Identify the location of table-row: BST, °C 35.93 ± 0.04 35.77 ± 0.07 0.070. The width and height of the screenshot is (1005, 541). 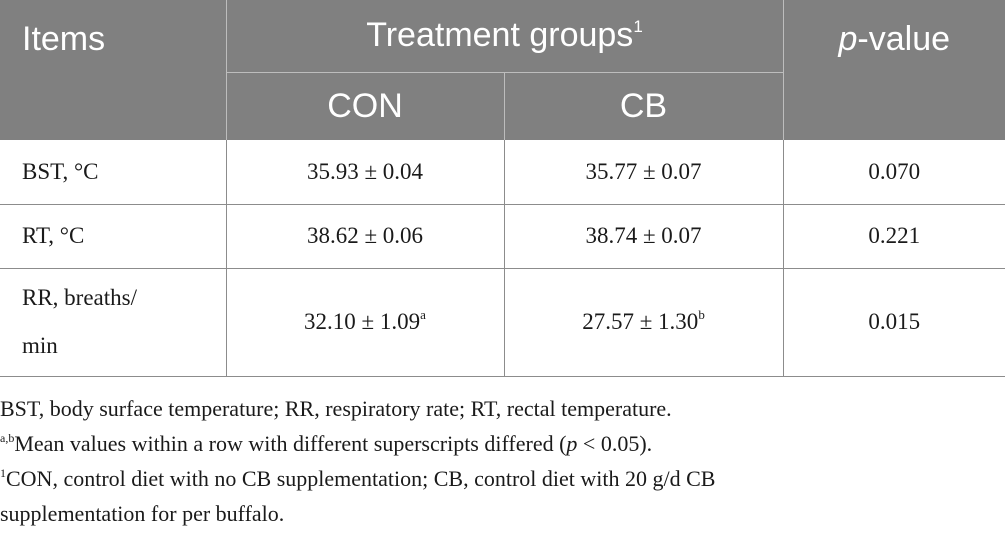
(502, 172).